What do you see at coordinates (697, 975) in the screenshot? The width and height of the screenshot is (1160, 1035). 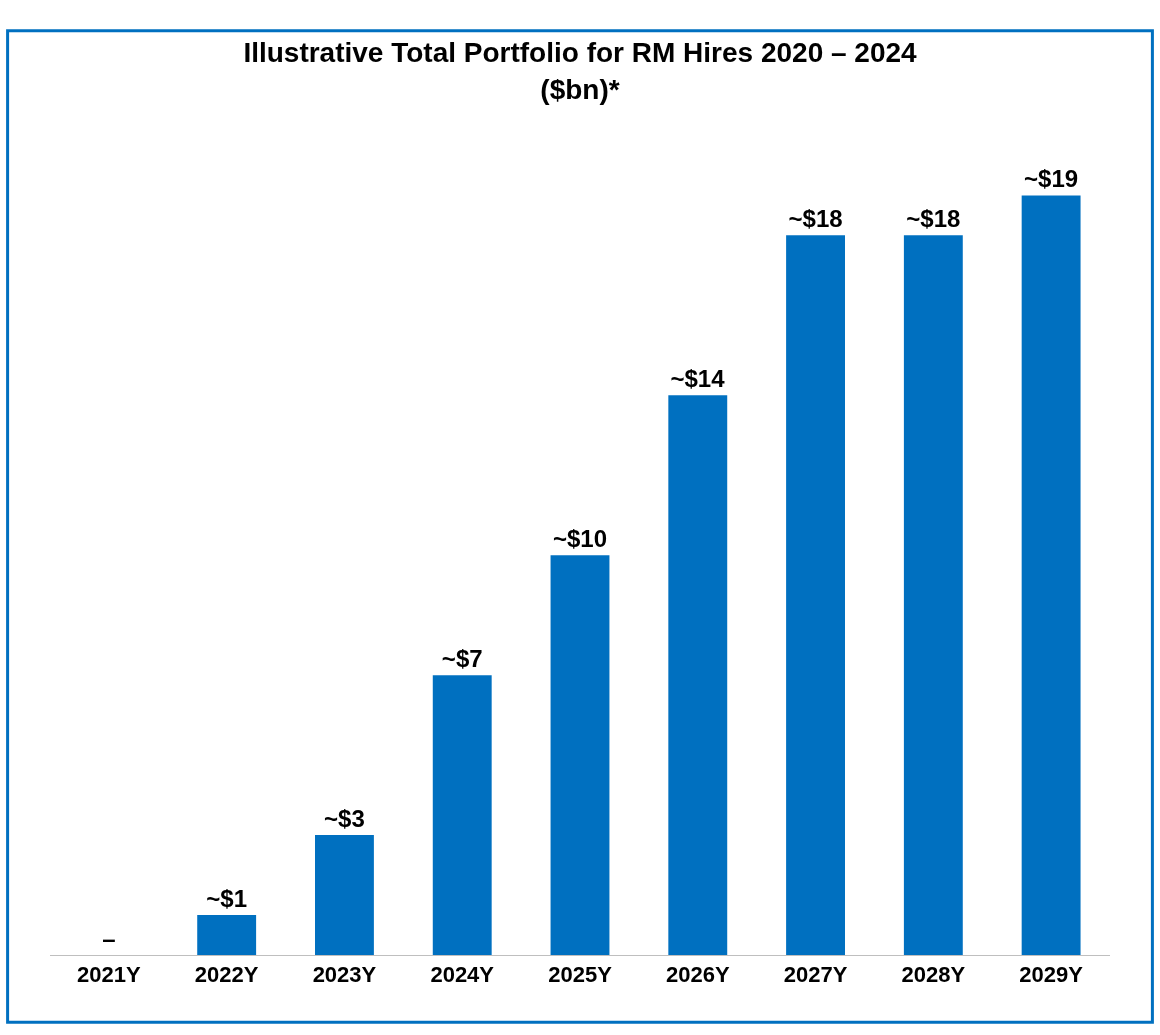 I see `x-tick-label: 2026Y` at bounding box center [697, 975].